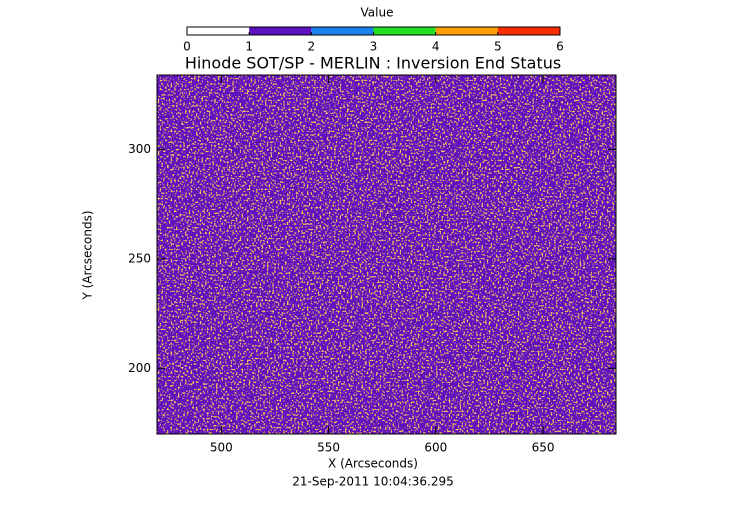 The image size is (747, 512). I want to click on y-tick-label: 300, so click(139, 149).